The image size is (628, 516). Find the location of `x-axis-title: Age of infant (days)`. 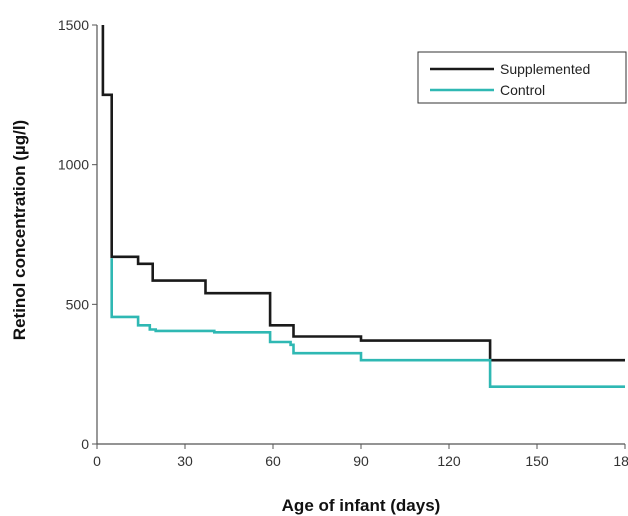

x-axis-title: Age of infant (days) is located at coordinates (361, 505).